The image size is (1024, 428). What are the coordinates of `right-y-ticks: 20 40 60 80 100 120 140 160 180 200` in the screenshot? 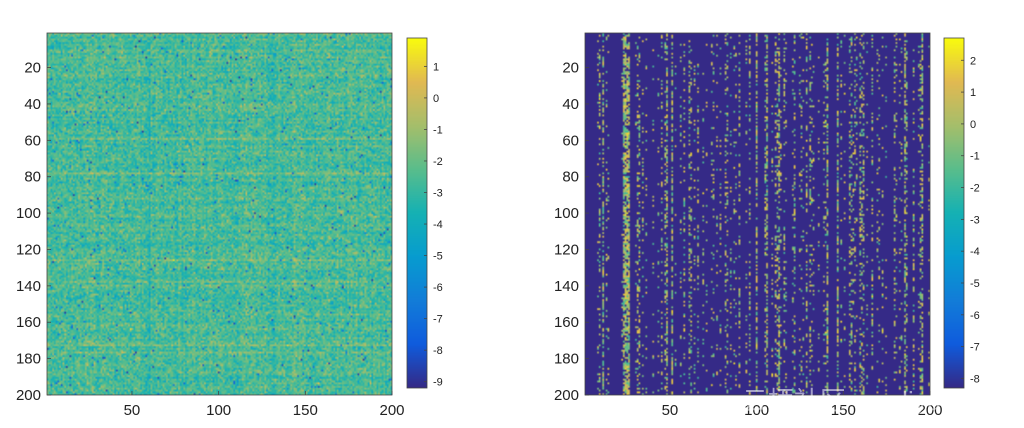 It's located at (571, 232).